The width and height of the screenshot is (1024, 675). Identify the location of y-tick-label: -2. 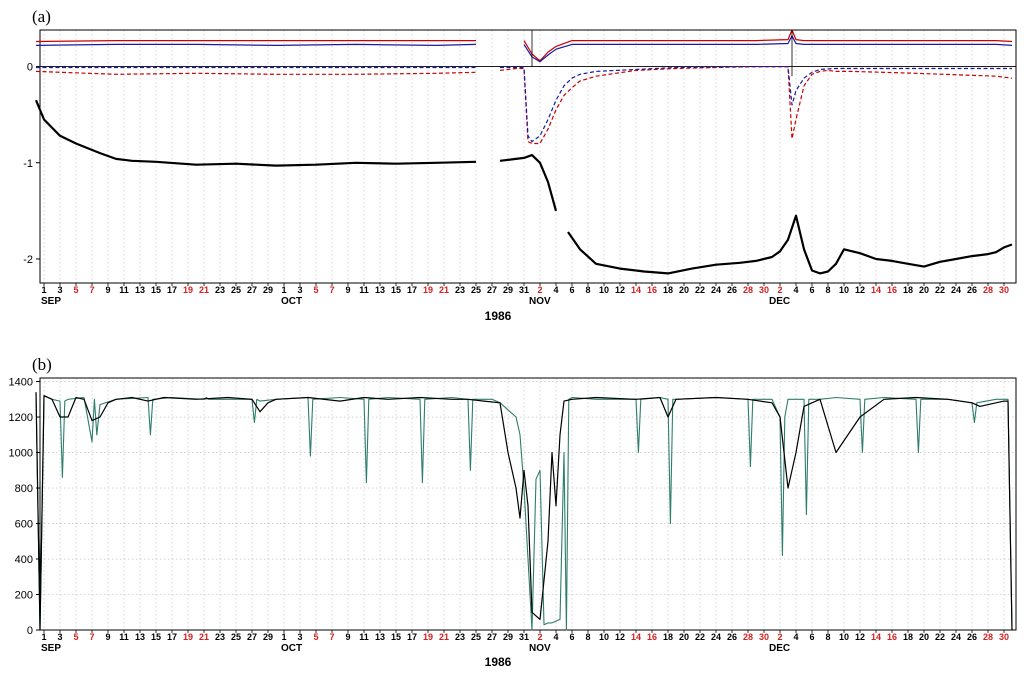
(28, 260).